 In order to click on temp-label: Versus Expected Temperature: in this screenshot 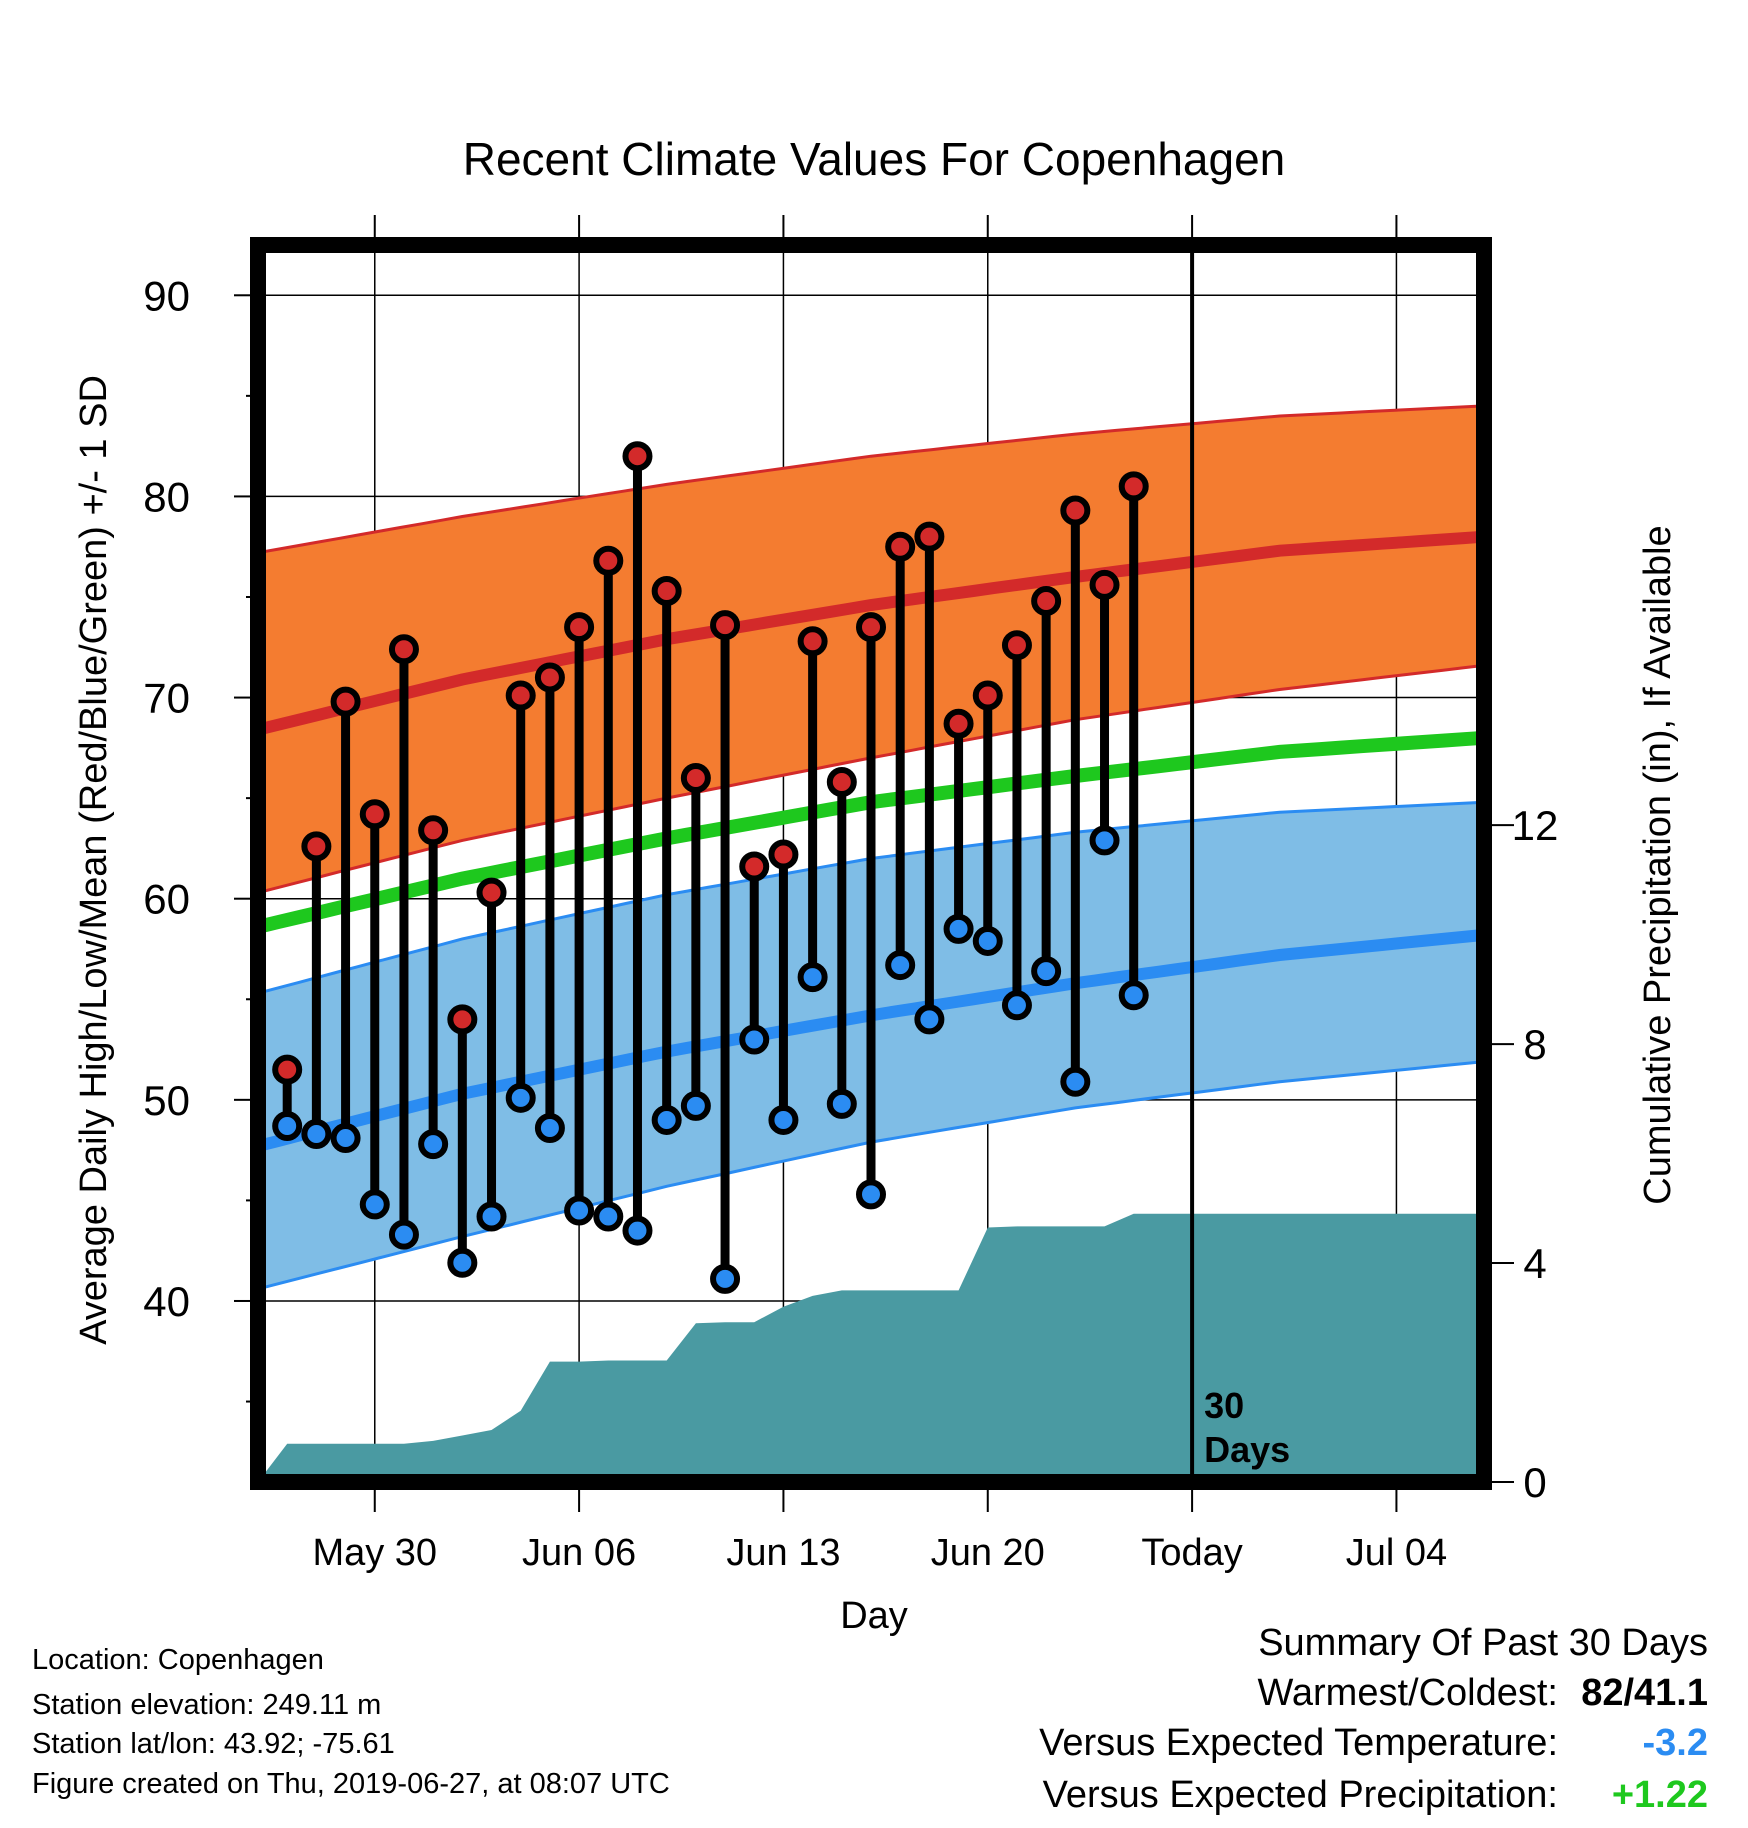, I will do `click(1298, 1743)`.